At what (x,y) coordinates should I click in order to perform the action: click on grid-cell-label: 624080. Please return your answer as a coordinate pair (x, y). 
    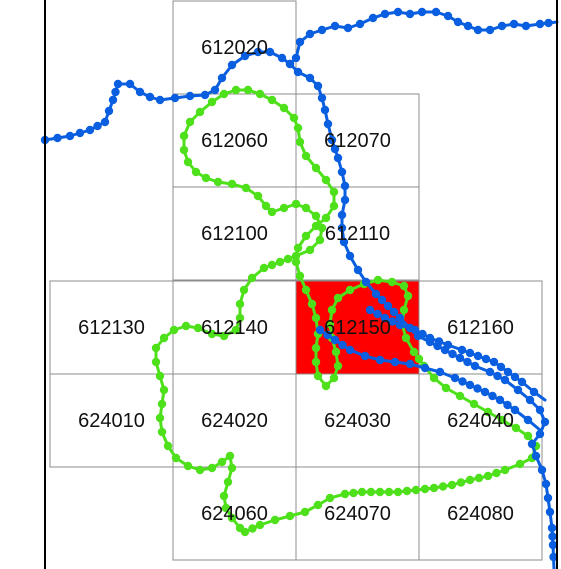
    Looking at the image, I should click on (480, 514).